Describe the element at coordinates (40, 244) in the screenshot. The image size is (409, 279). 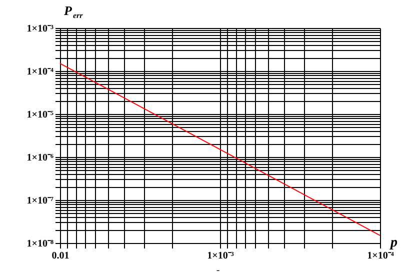
I see `y-tick-label: 1×10⁻⁸` at that location.